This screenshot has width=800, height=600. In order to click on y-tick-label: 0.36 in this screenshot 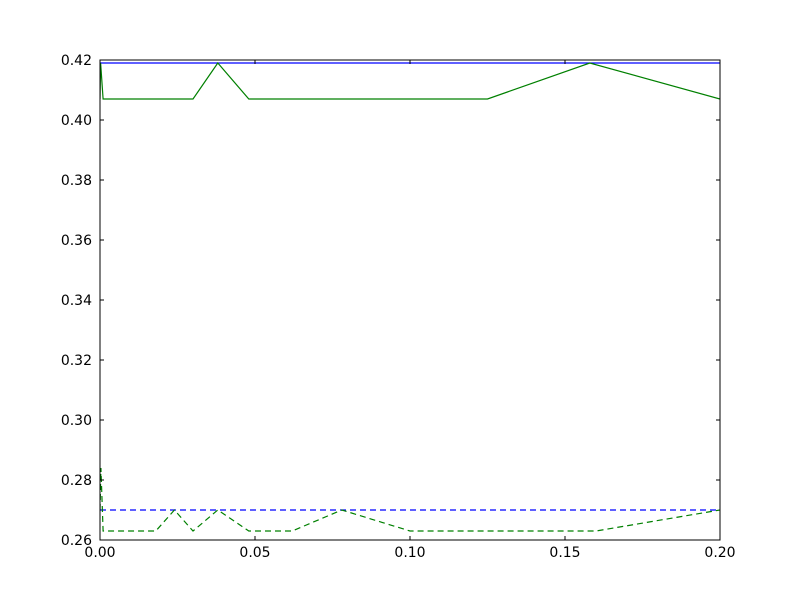, I will do `click(76, 241)`.